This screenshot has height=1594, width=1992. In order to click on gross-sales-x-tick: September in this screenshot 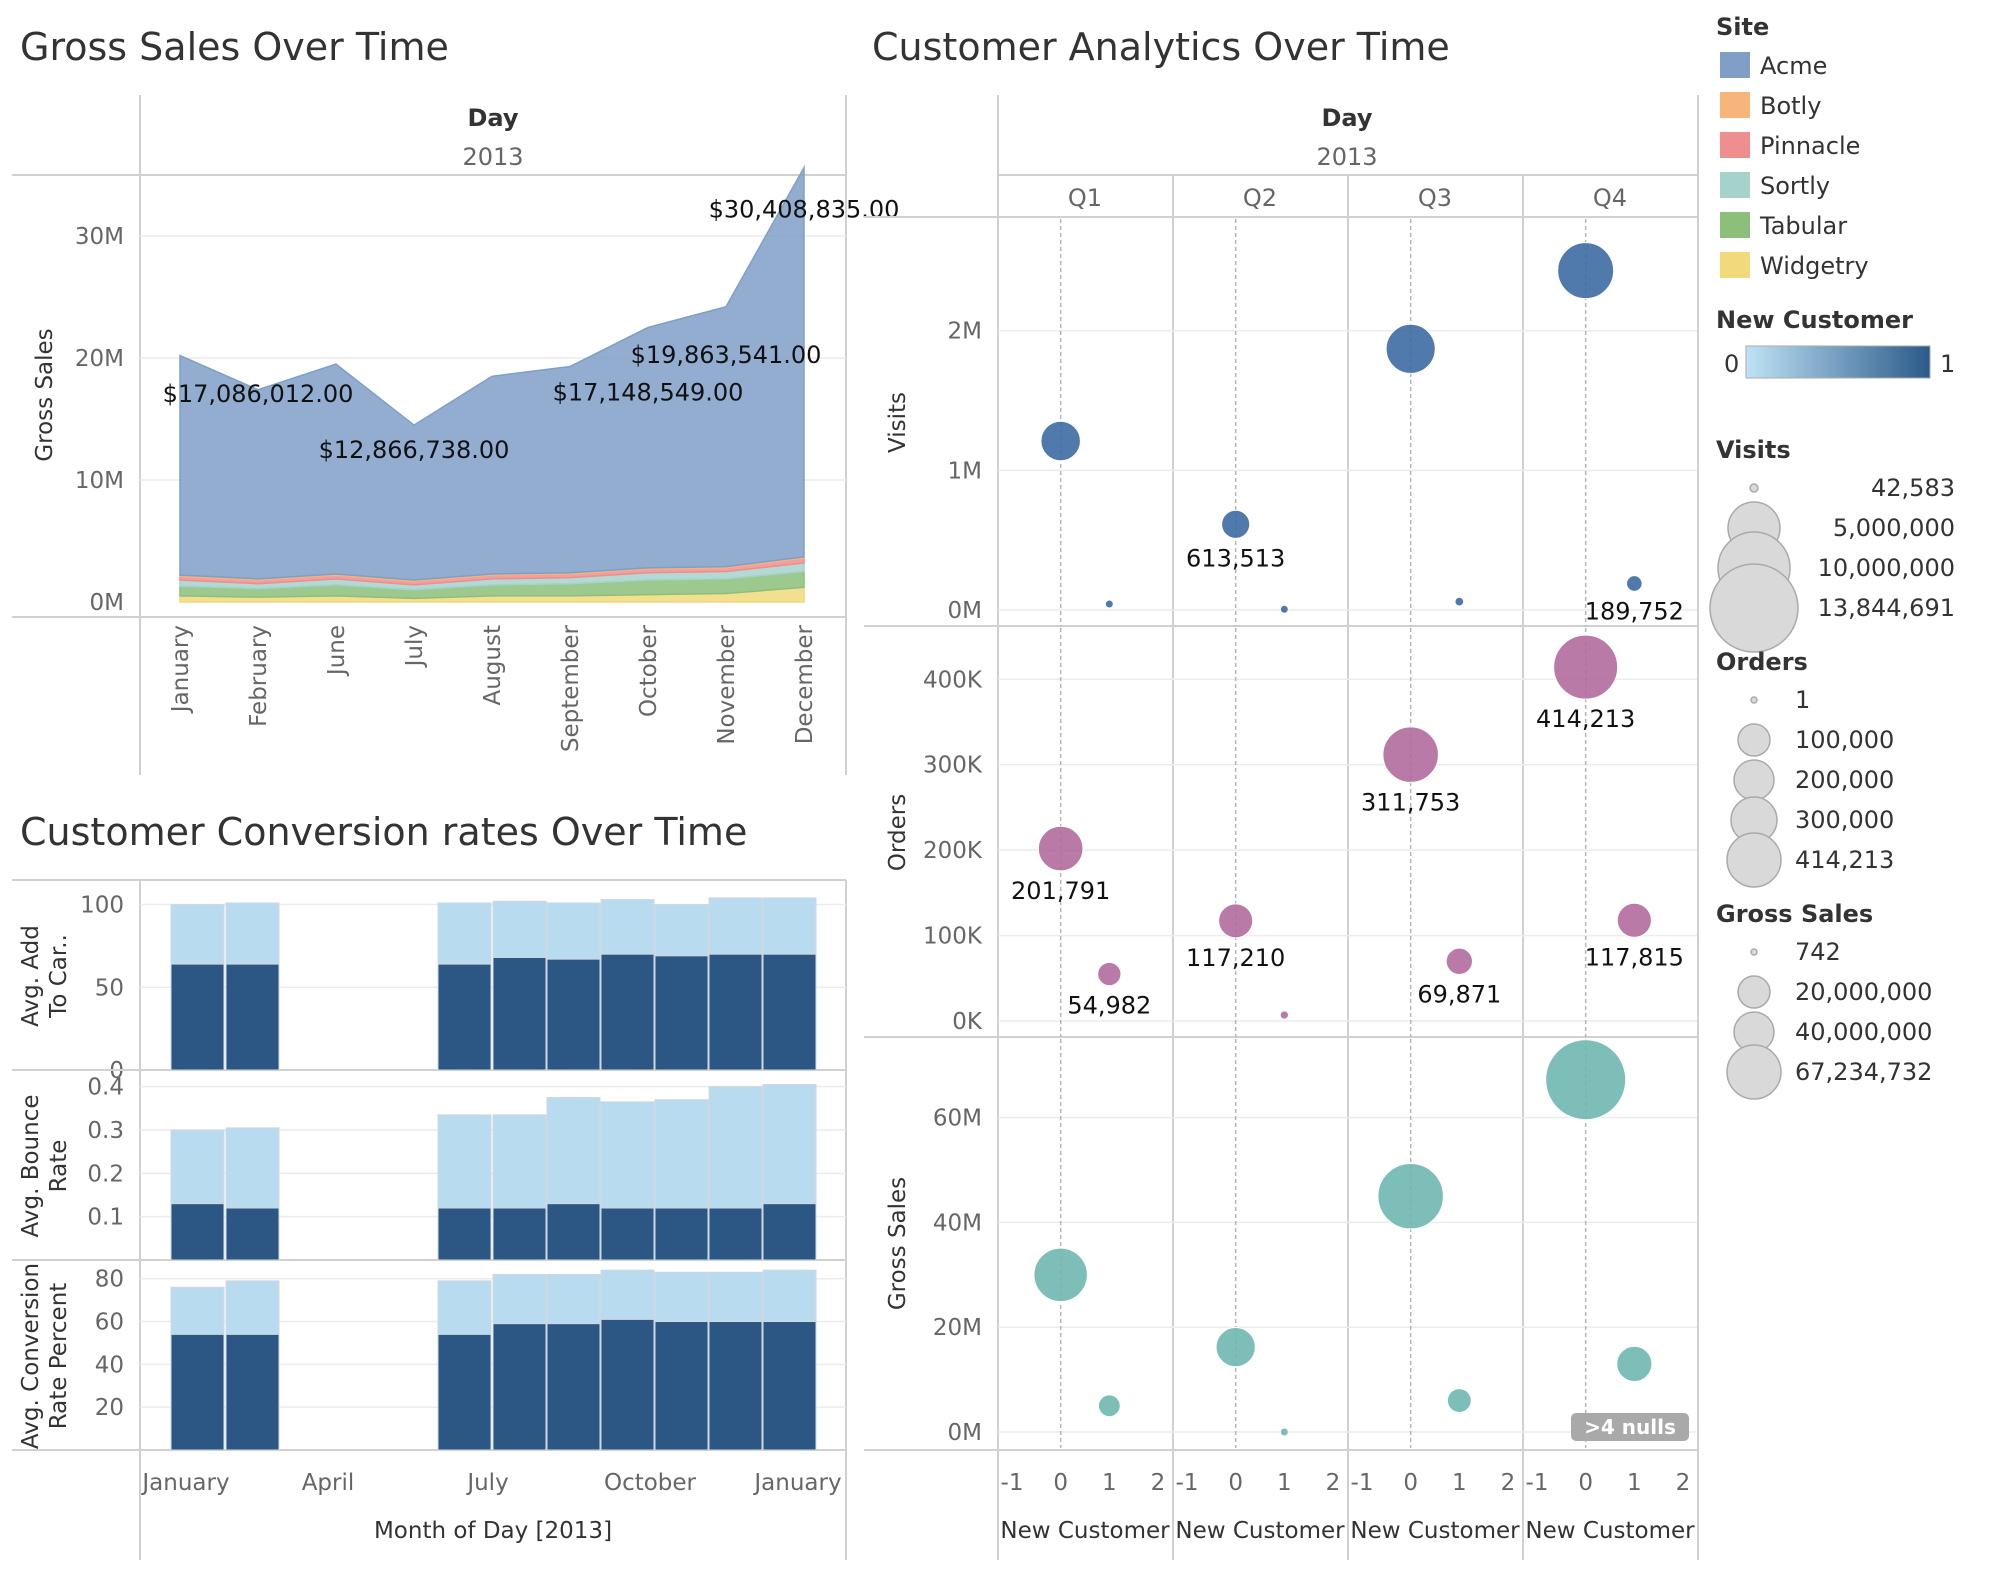, I will do `click(571, 688)`.